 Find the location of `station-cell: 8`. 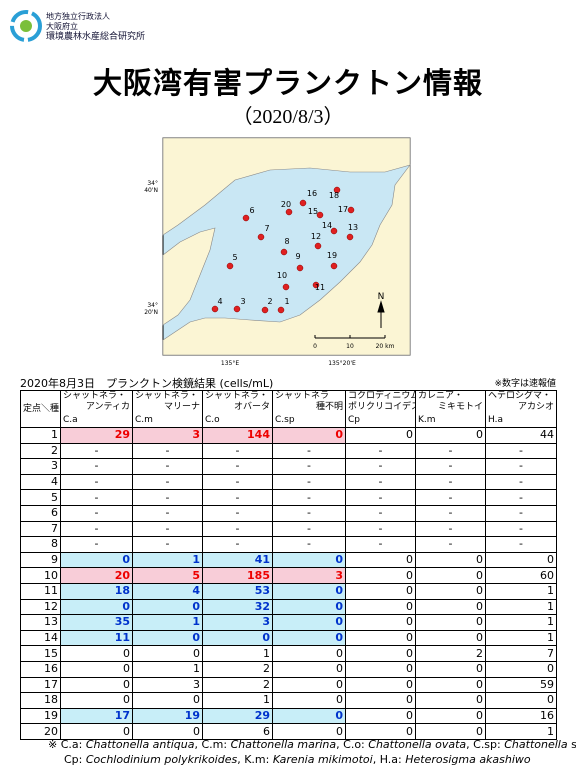

station-cell: 8 is located at coordinates (40, 544).